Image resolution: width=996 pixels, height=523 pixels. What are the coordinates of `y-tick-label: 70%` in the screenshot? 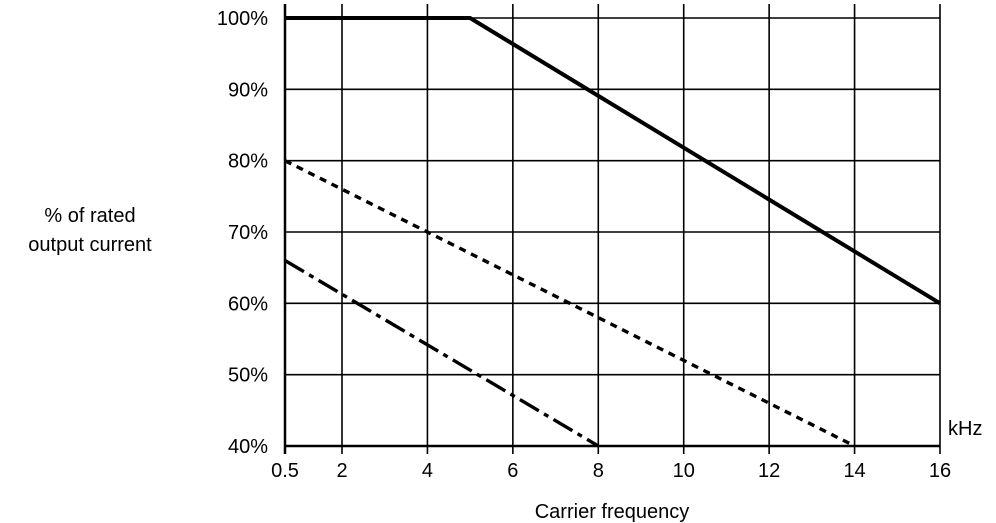 It's located at (248, 233).